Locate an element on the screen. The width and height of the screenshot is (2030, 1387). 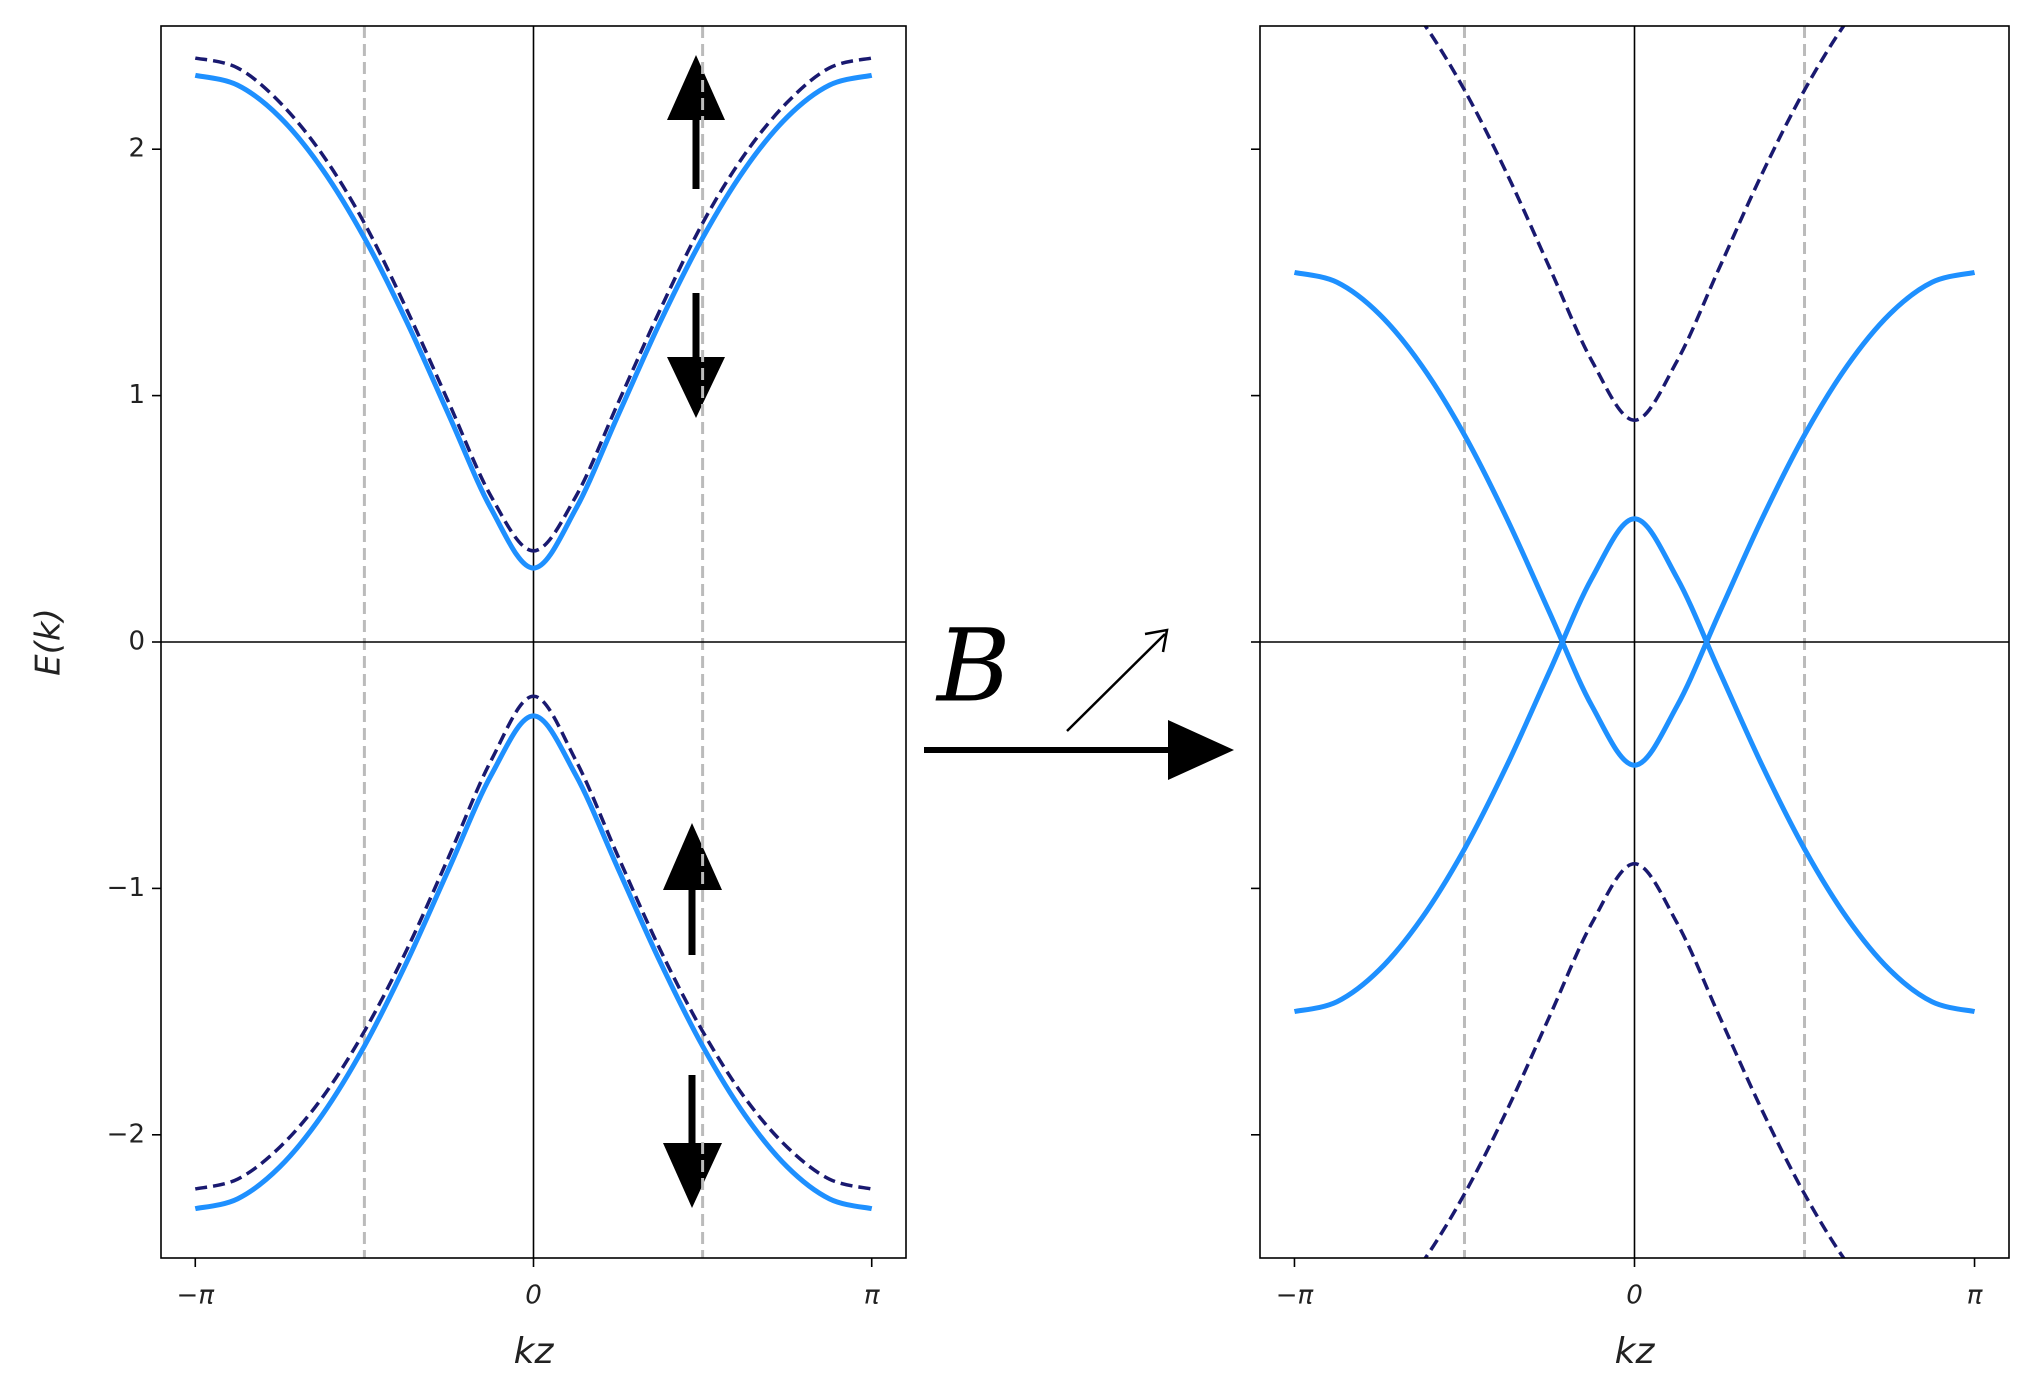
field-label: B is located at coordinates (973, 666).